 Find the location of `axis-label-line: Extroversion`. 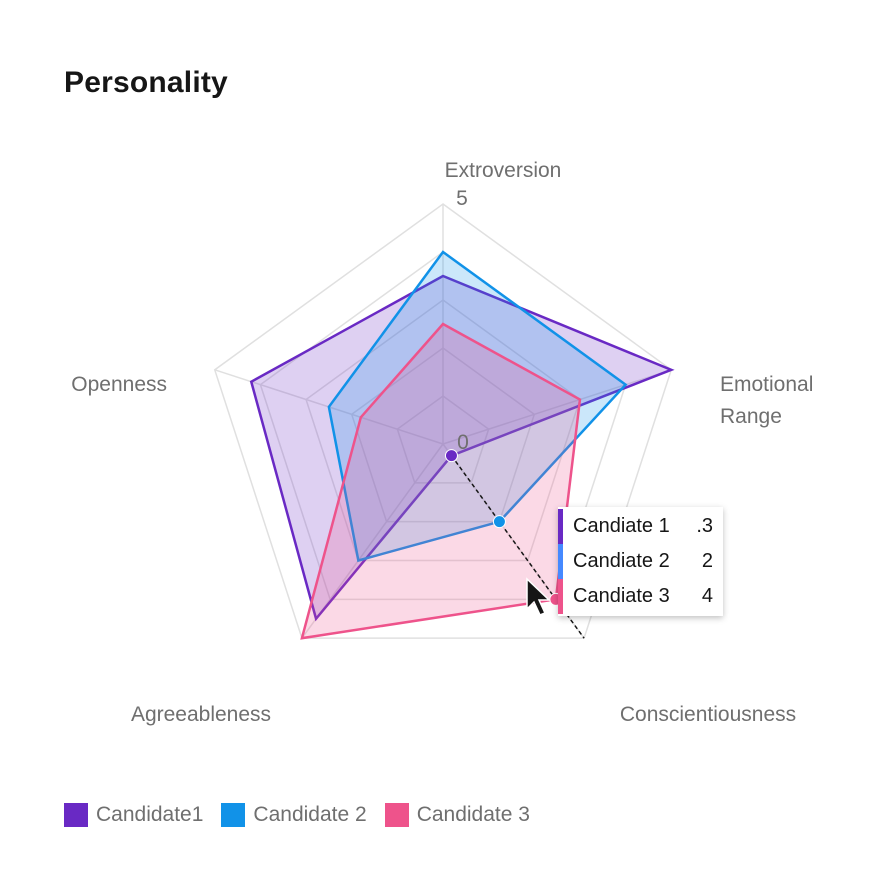

axis-label-line: Extroversion is located at coordinates (503, 170).